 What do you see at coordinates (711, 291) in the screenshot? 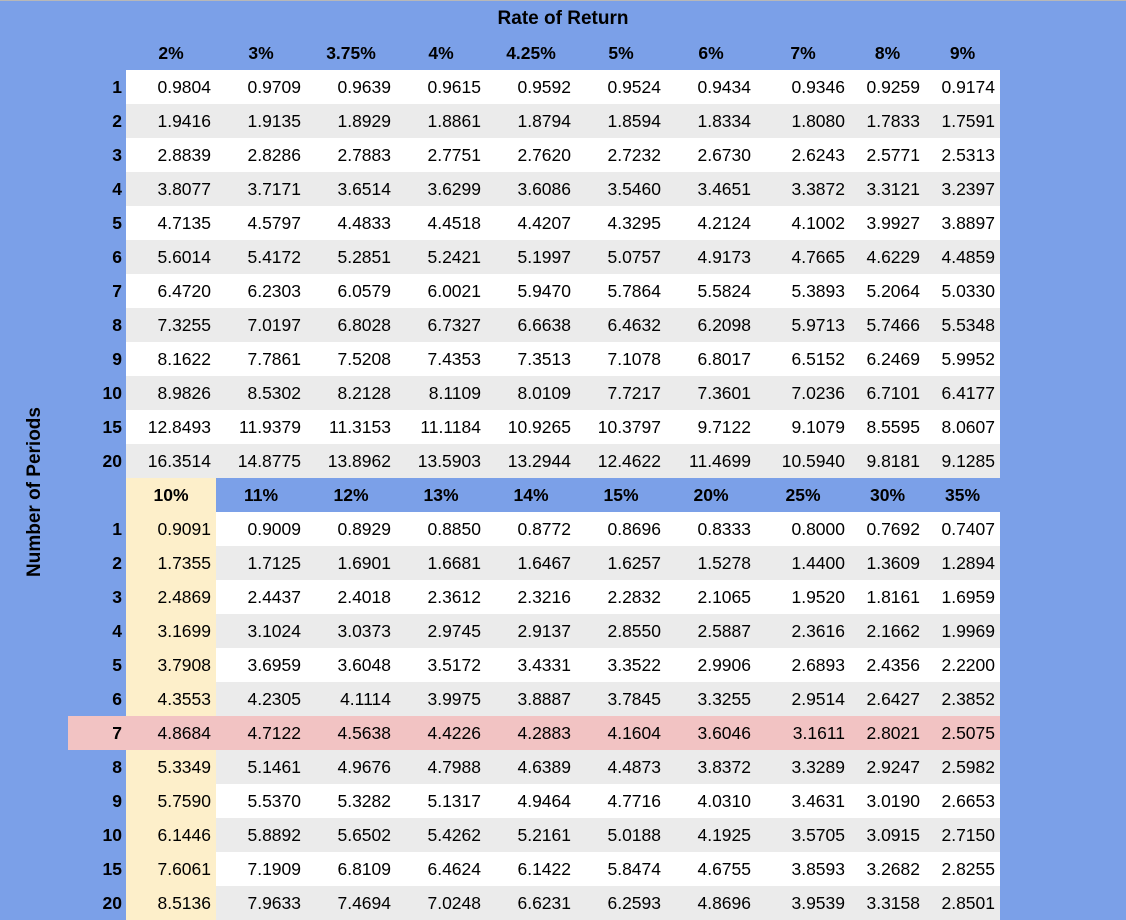
I see `table-cell: 5.5824` at bounding box center [711, 291].